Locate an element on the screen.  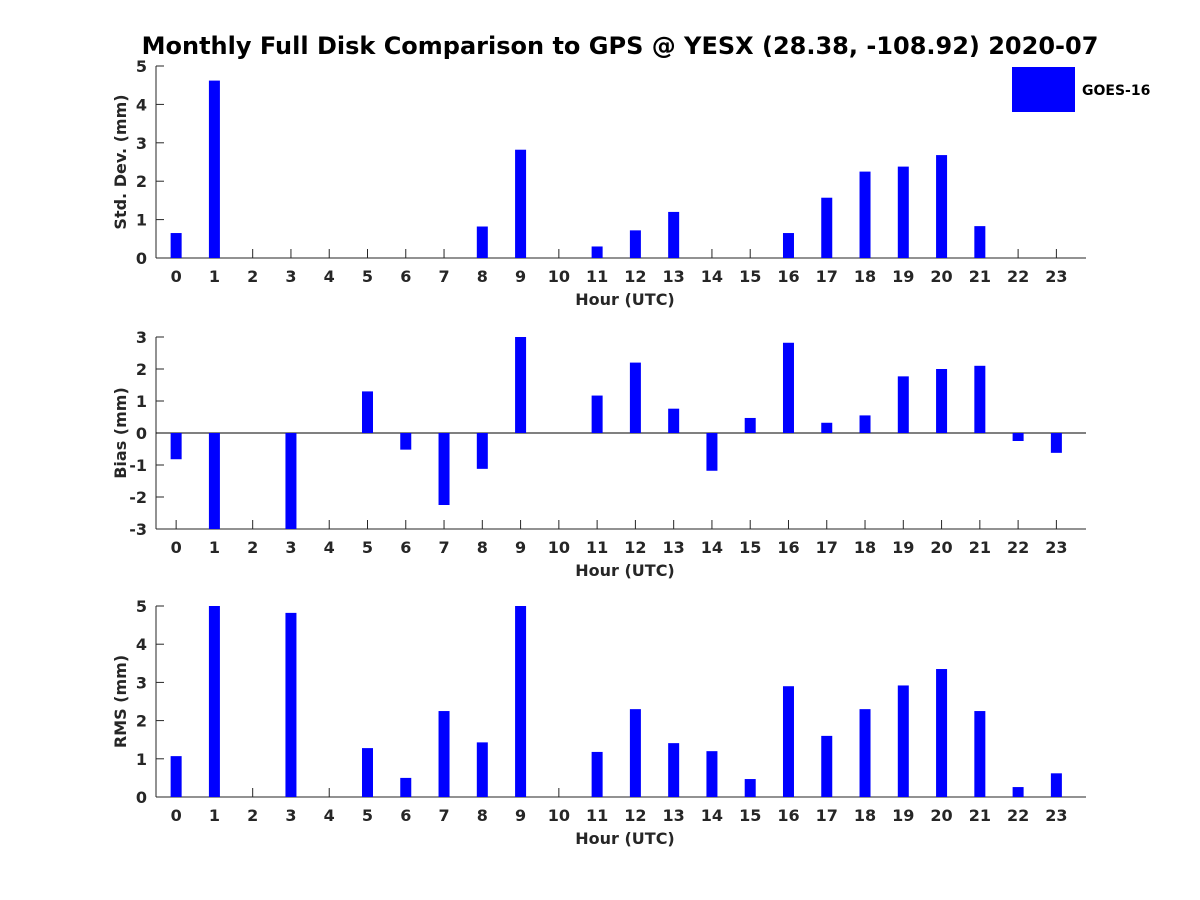
y-tick-label: 4 is located at coordinates (141, 104).